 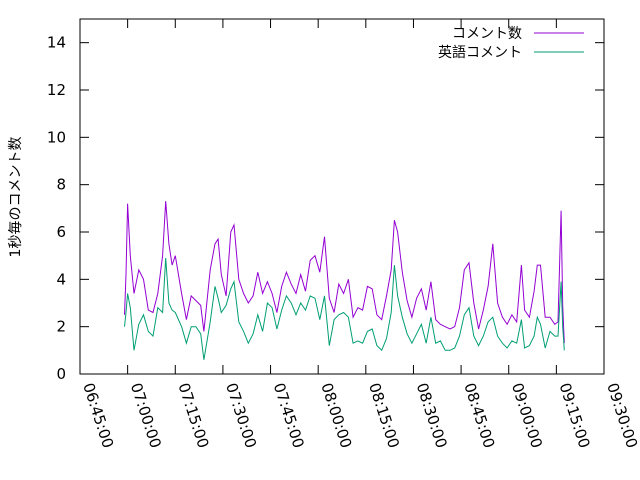 I want to click on y-tick-label: 0, so click(x=61, y=374).